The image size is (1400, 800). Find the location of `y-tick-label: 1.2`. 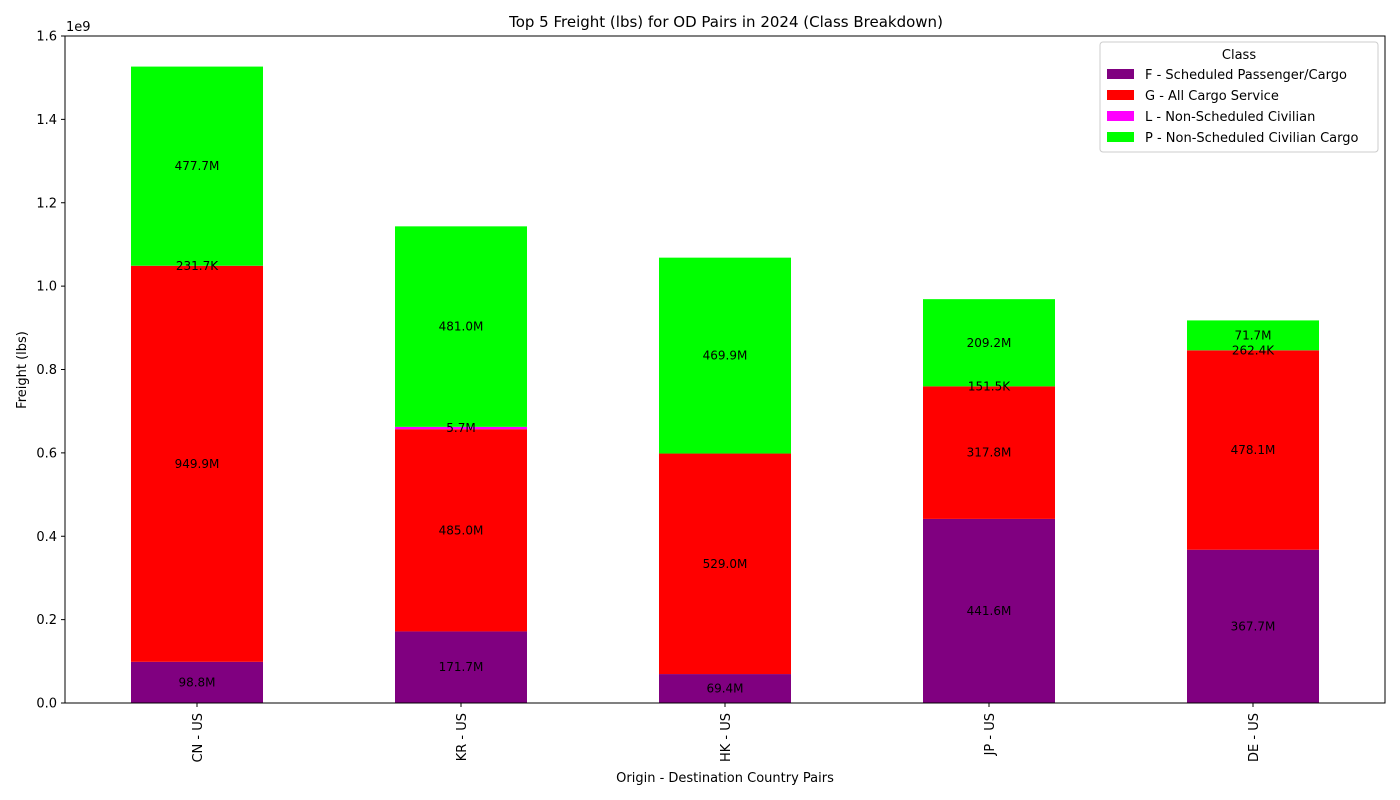

y-tick-label: 1.2 is located at coordinates (46, 203).